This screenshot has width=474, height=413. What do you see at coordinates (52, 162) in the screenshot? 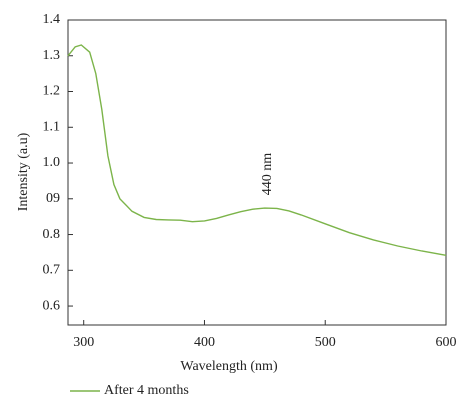
I see `y-tick-label: 1.0` at bounding box center [52, 162].